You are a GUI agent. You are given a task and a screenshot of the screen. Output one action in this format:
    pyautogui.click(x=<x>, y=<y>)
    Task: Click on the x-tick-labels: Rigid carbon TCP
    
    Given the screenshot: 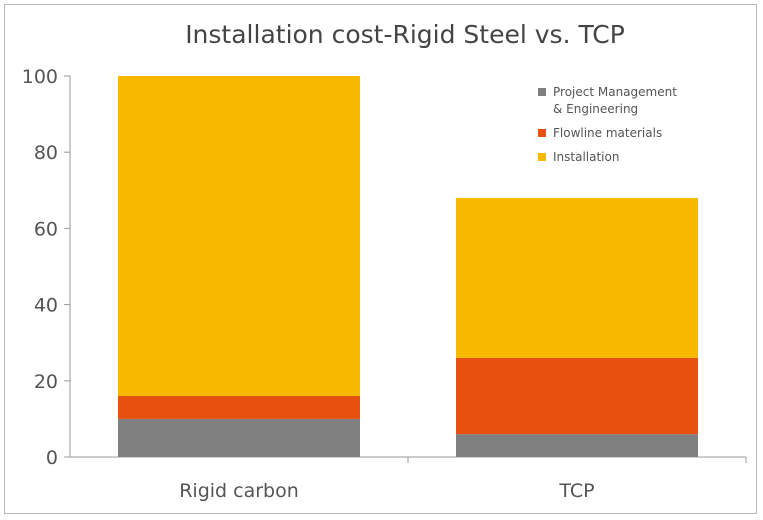 What is the action you would take?
    pyautogui.click(x=386, y=491)
    